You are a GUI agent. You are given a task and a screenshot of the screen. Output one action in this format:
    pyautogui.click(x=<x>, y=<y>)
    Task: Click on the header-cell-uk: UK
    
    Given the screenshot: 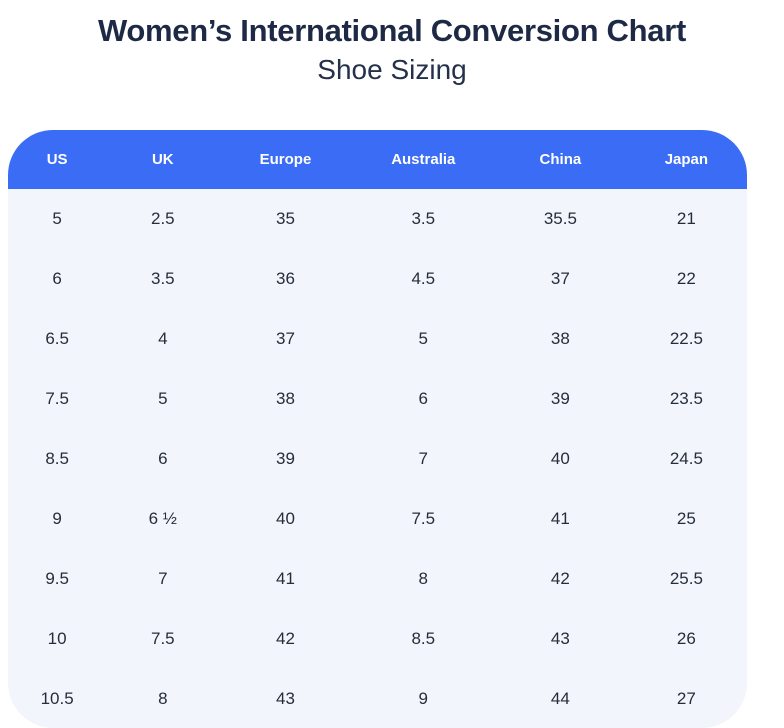 What is the action you would take?
    pyautogui.click(x=163, y=159)
    